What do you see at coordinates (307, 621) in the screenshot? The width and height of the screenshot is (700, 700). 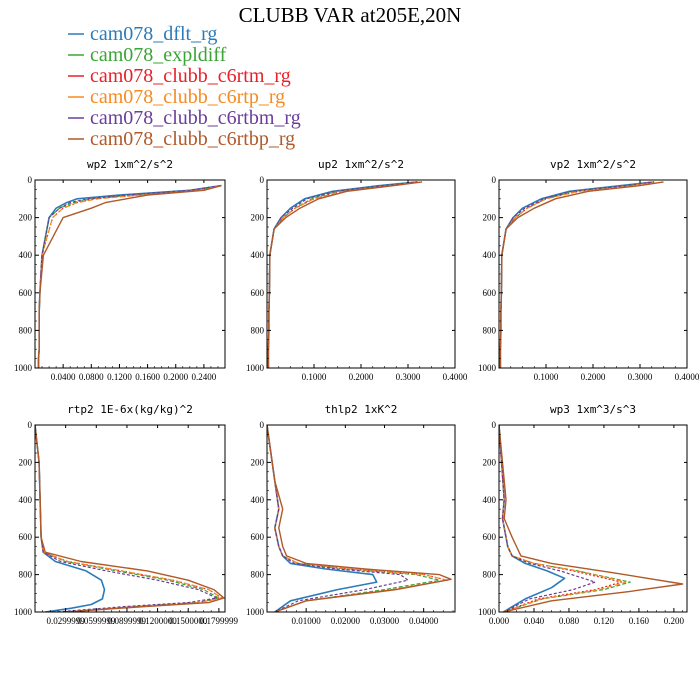 I see `x-tick-label: 0.01000` at bounding box center [307, 621].